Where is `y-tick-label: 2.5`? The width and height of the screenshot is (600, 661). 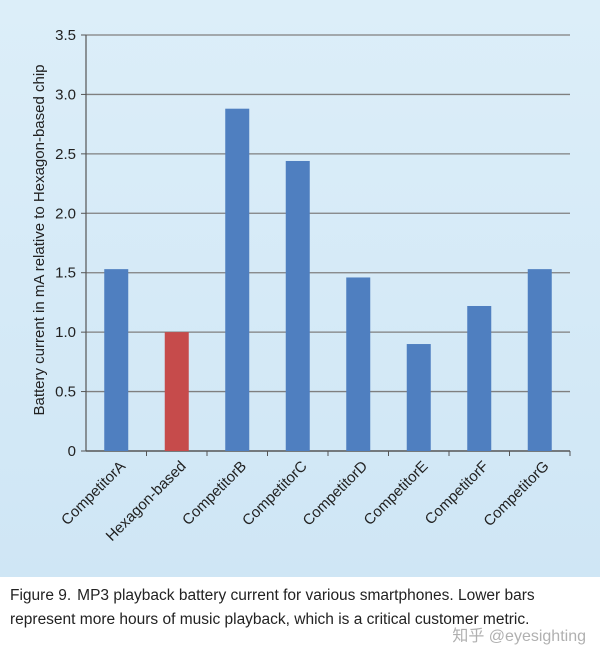 y-tick-label: 2.5 is located at coordinates (65, 154).